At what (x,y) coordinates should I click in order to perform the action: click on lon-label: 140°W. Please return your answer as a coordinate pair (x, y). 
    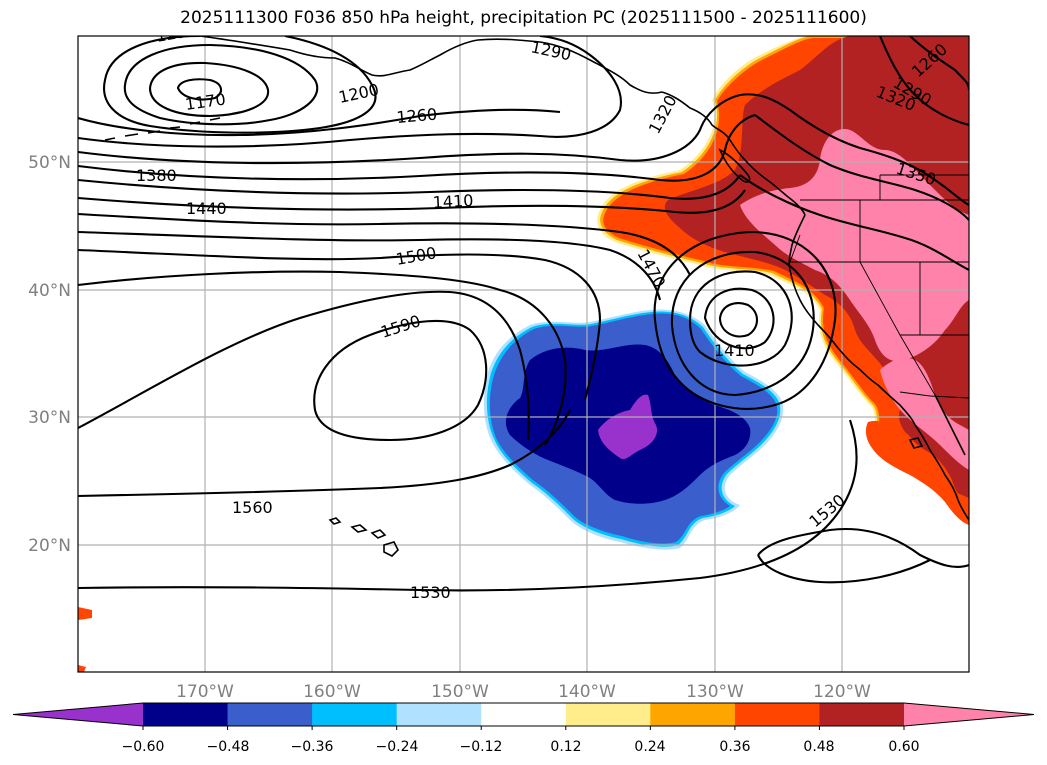
    Looking at the image, I should click on (587, 692).